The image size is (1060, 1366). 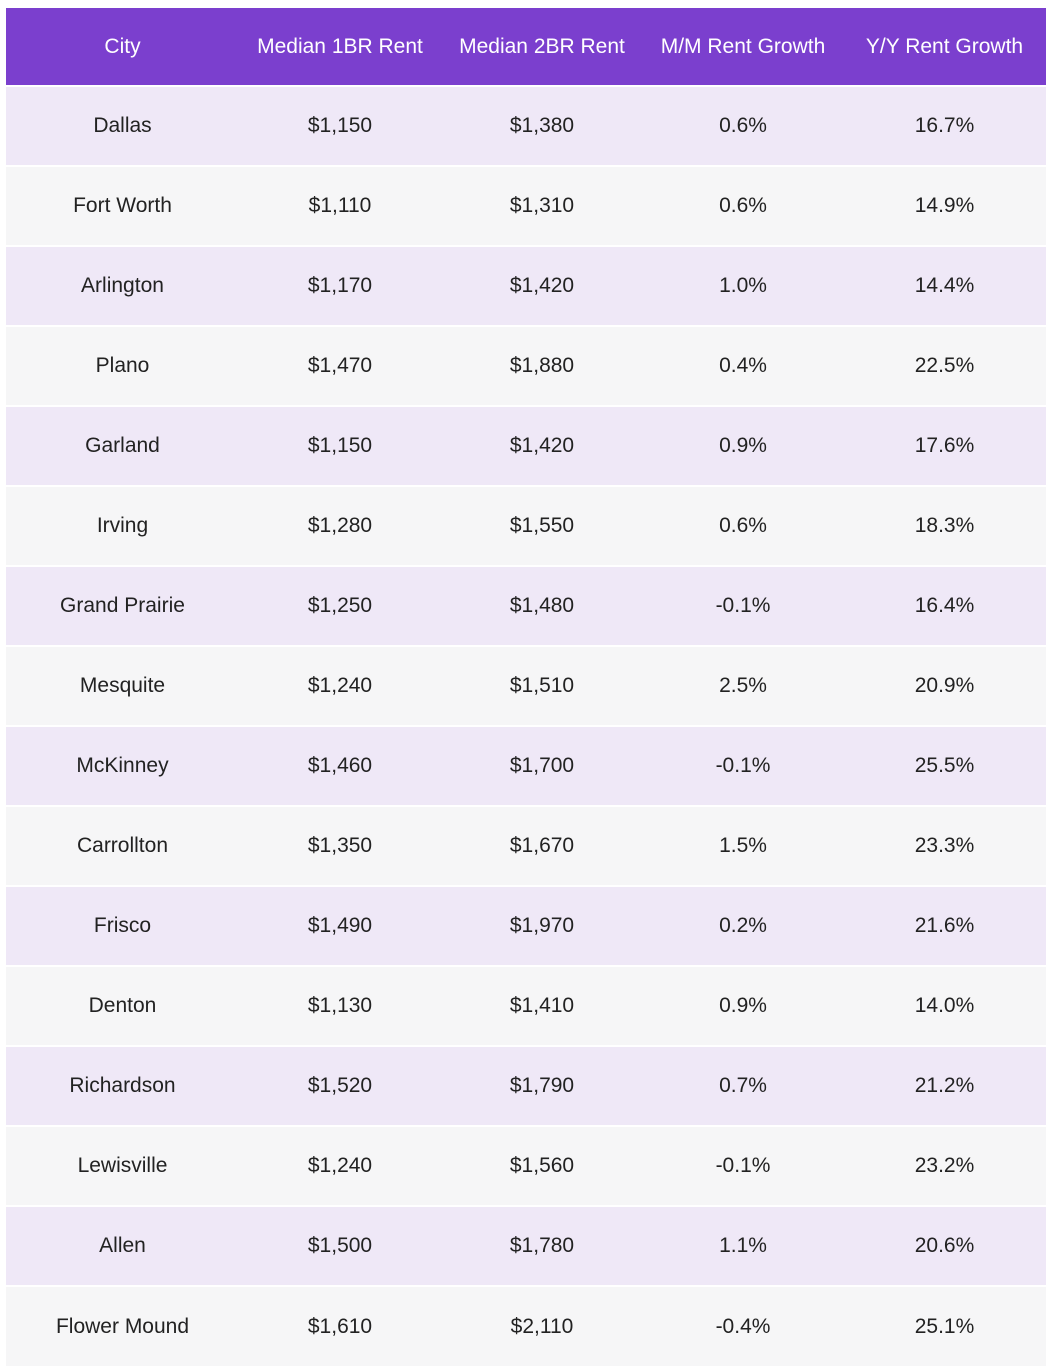 I want to click on table-row: Grand Prairie $1,250 $1,480 -0.1% 16.4%, so click(x=526, y=606).